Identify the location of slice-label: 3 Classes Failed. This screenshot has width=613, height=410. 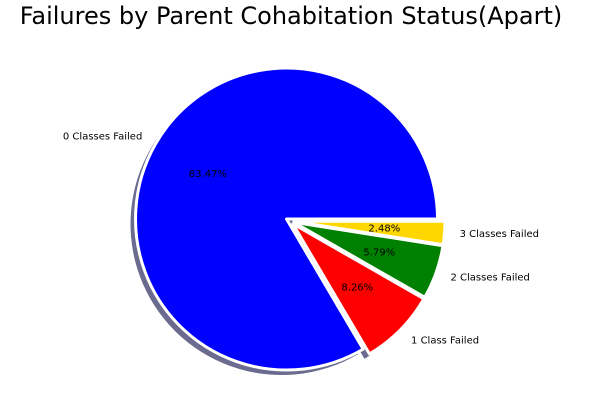
(499, 234).